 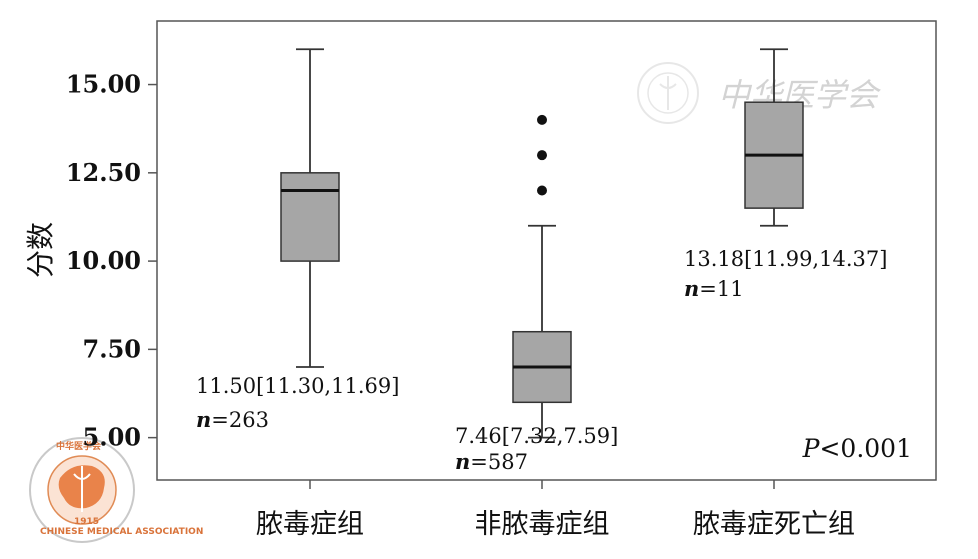 I want to click on x-category-label: 脓毒症组, so click(x=310, y=524).